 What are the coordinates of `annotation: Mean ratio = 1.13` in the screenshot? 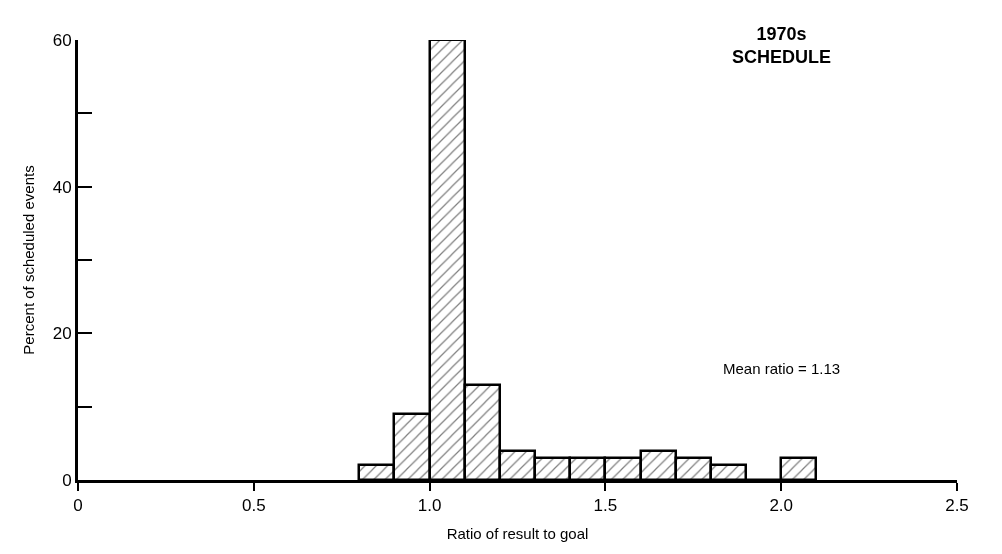 It's located at (782, 368).